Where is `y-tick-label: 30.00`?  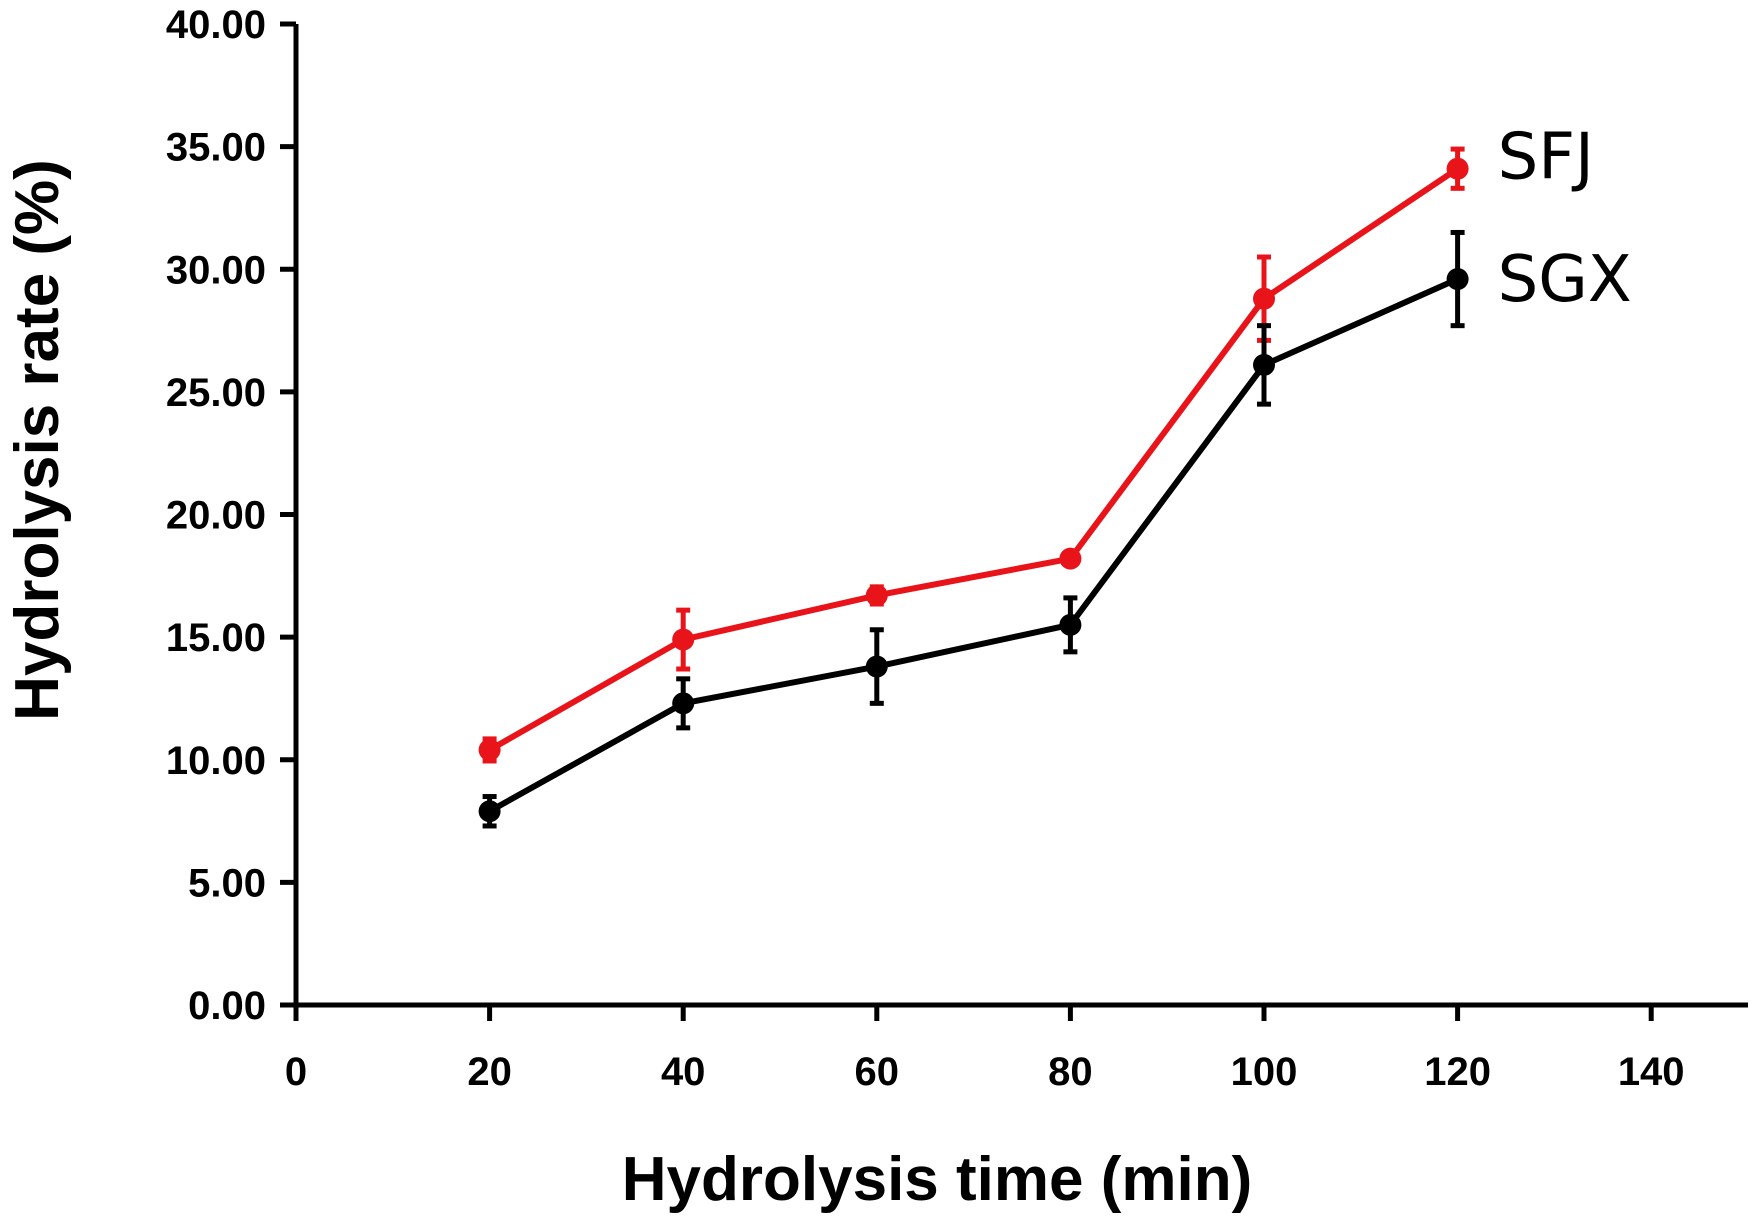
y-tick-label: 30.00 is located at coordinates (216, 270).